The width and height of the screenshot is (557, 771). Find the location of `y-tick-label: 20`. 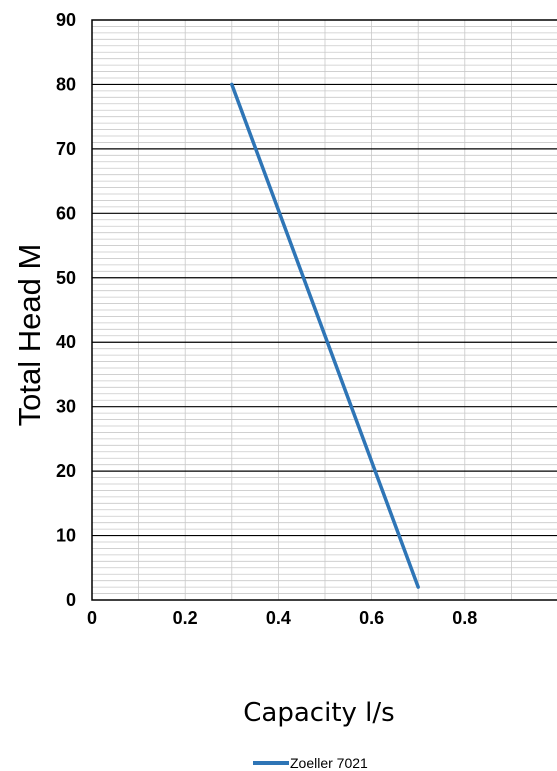

y-tick-label: 20 is located at coordinates (66, 471).